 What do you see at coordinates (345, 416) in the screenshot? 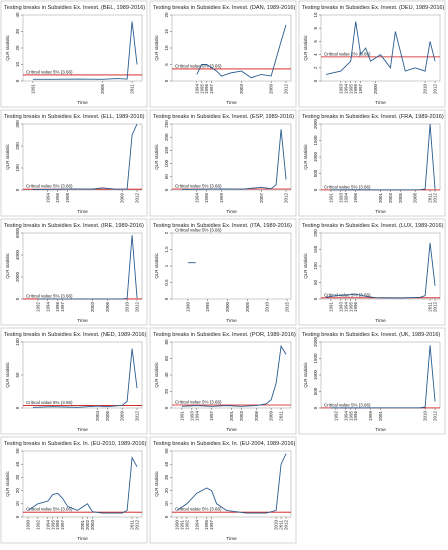
I see `x-tick-label: 1994` at bounding box center [345, 416].